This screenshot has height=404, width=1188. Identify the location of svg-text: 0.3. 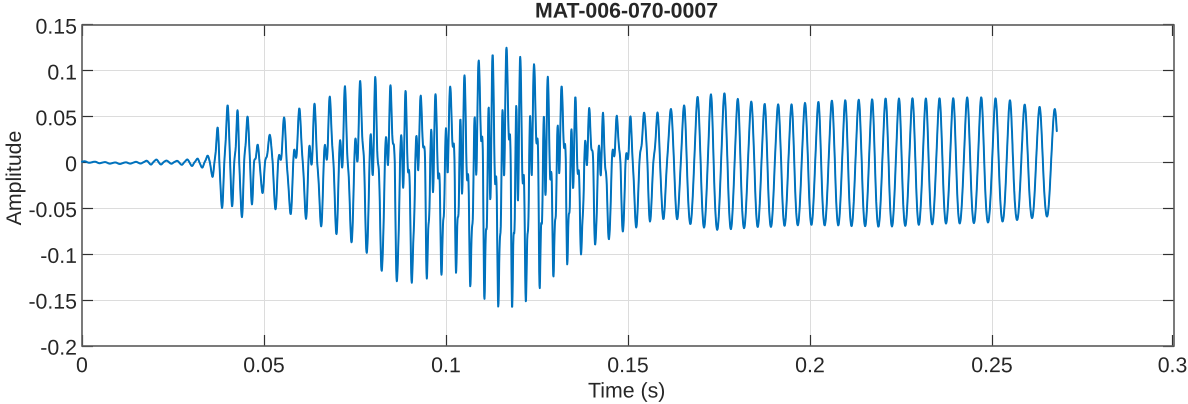
(1173, 365).